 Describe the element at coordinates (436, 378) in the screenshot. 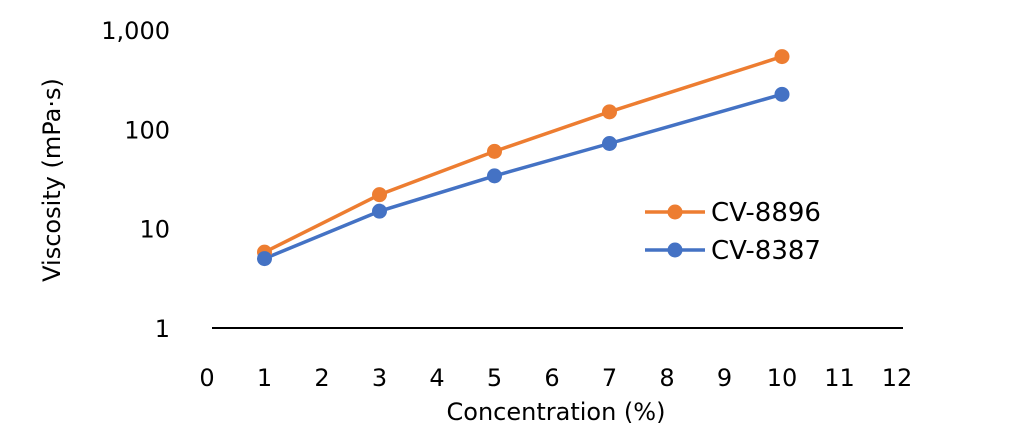

I see `x-tick-label: 4` at that location.